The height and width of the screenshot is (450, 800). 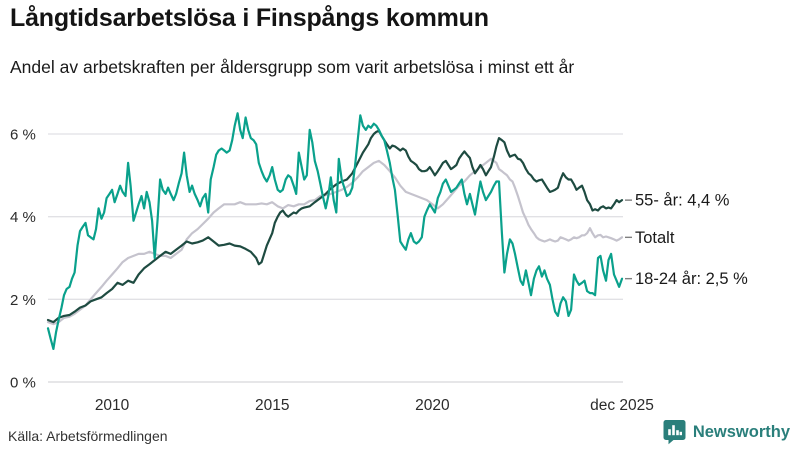 I want to click on y-tick-label: 2 %, so click(x=23, y=300).